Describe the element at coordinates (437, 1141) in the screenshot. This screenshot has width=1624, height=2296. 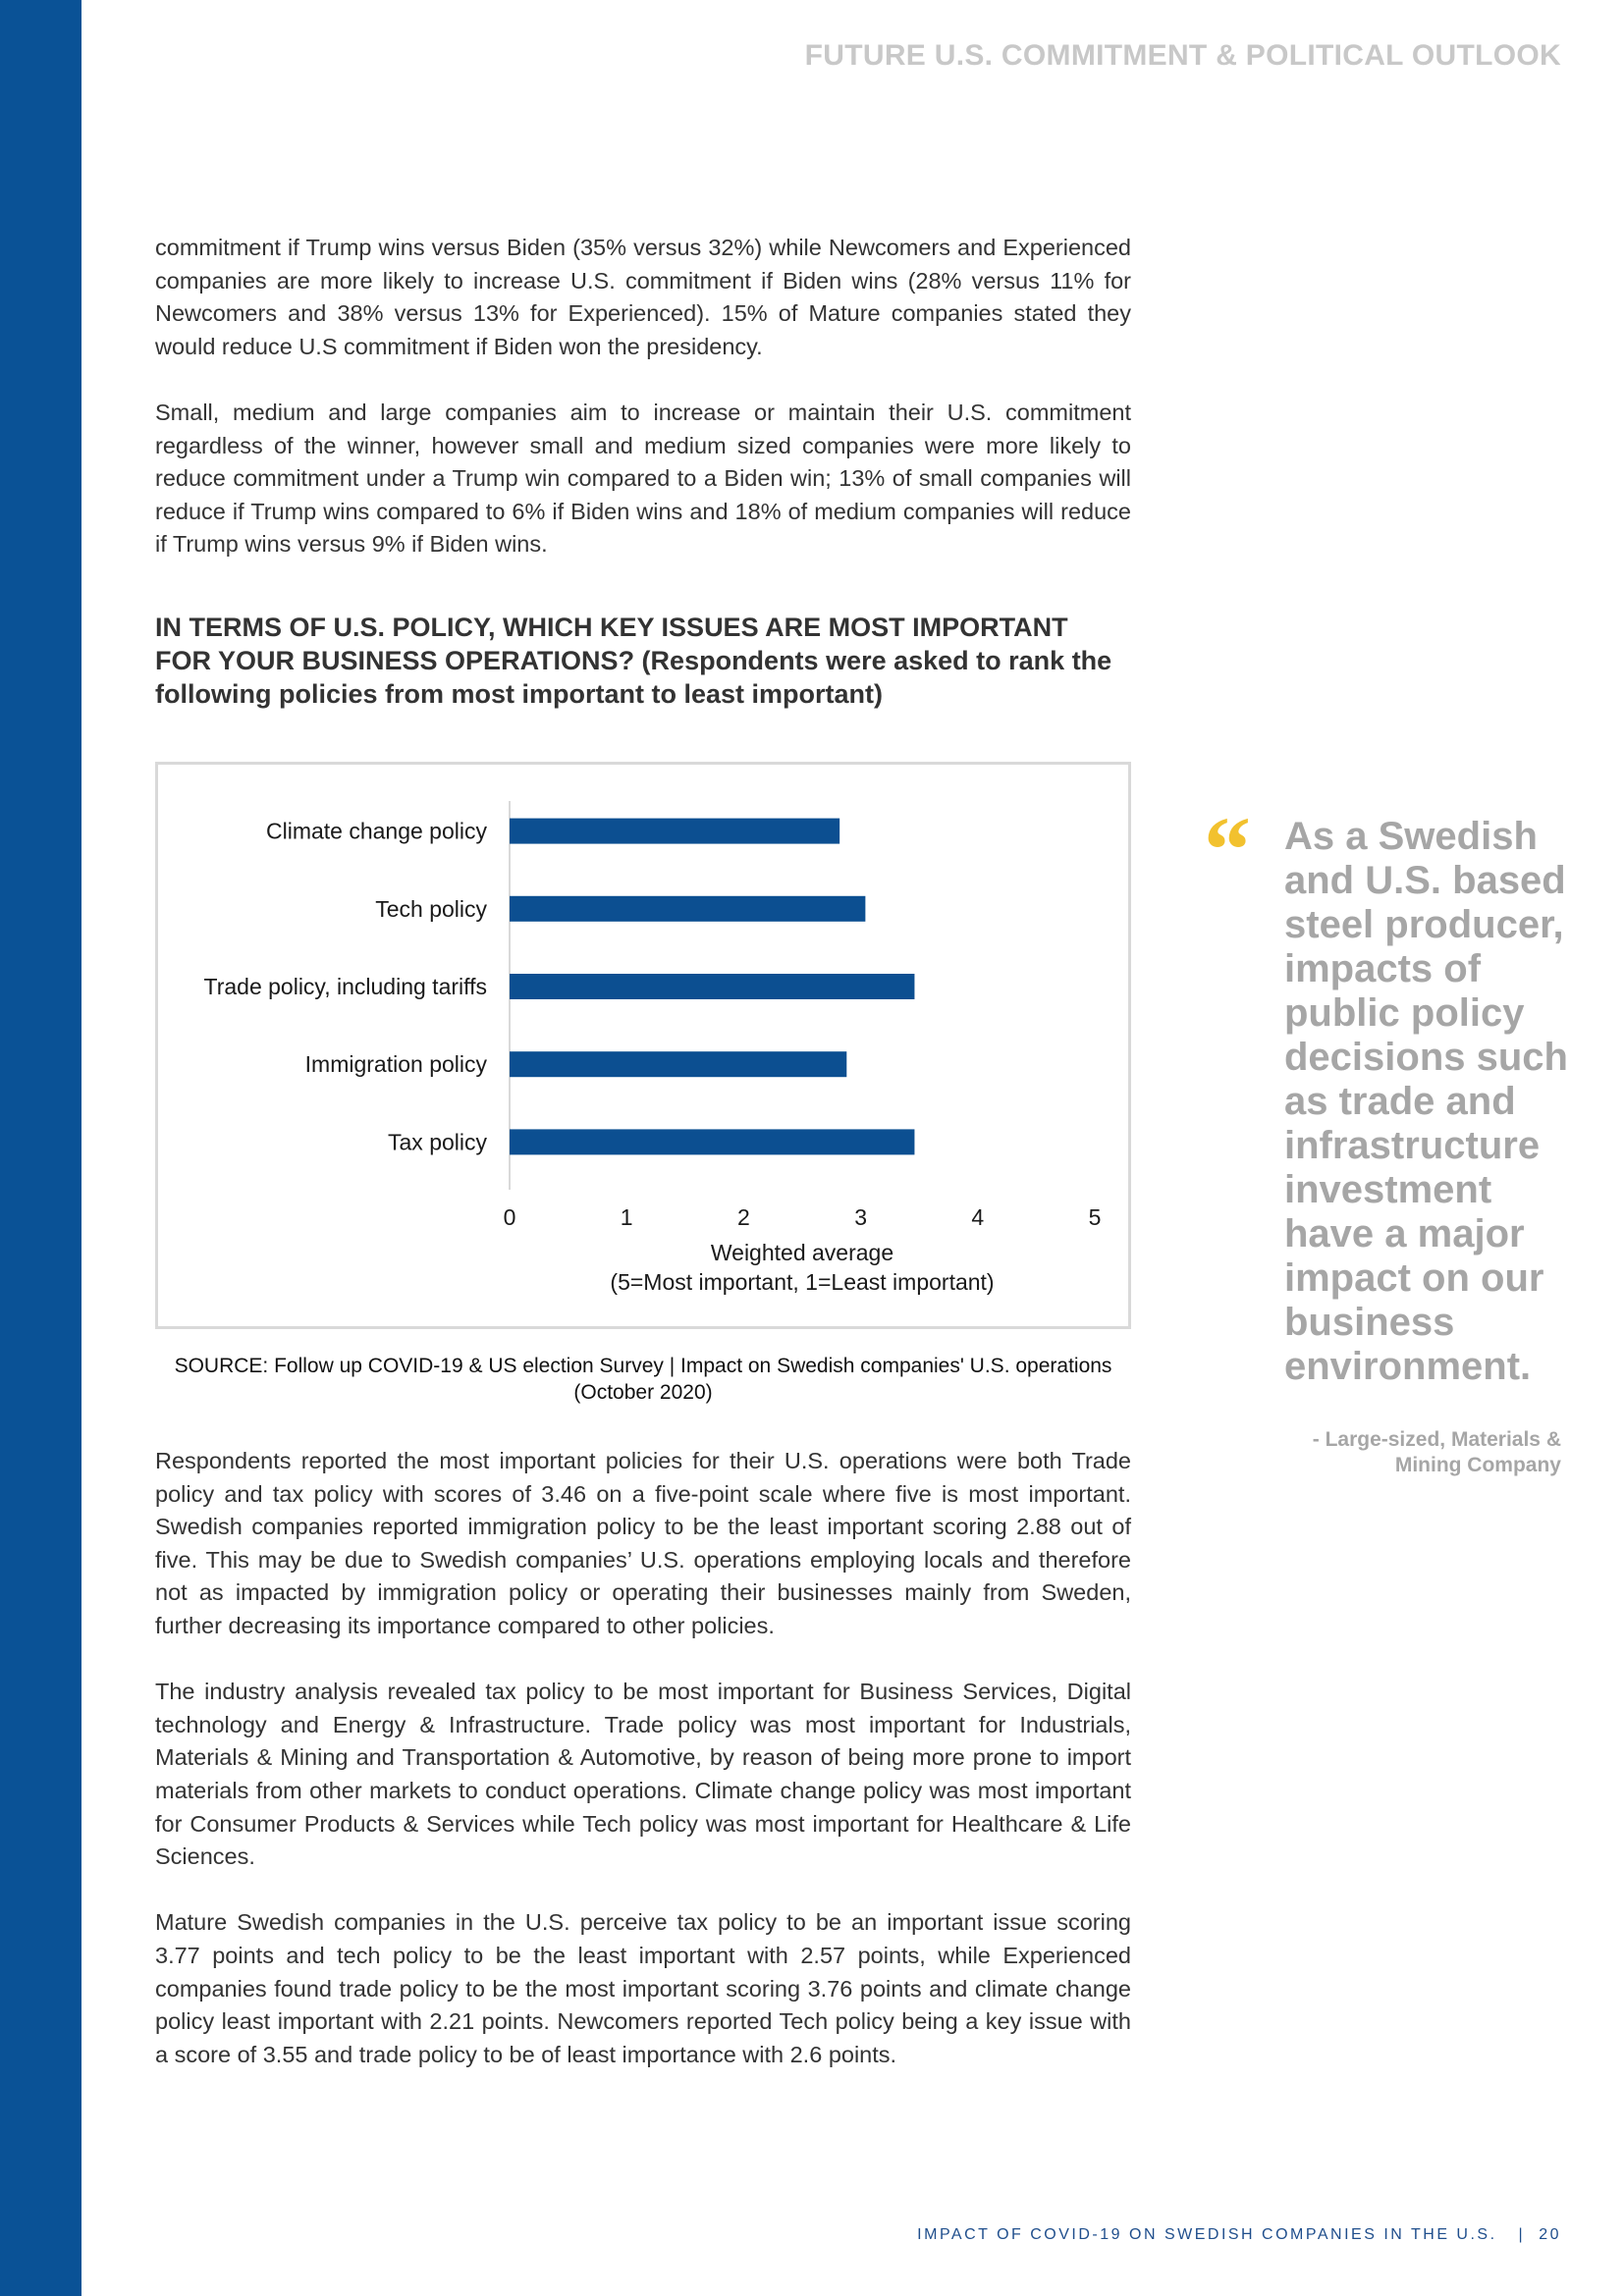
I see `y-tick-label: Tax policy` at that location.